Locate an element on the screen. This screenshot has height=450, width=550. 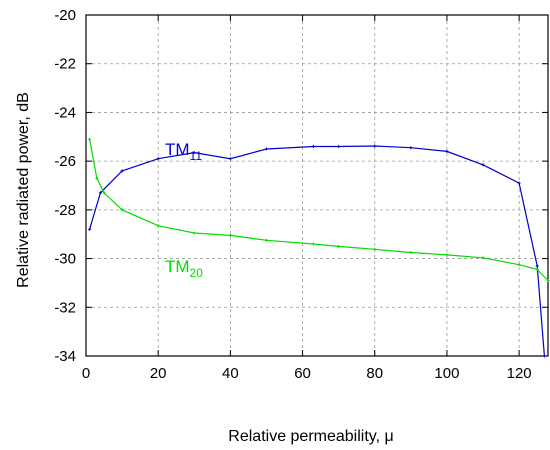
x-tick-label: 100 is located at coordinates (446, 373).